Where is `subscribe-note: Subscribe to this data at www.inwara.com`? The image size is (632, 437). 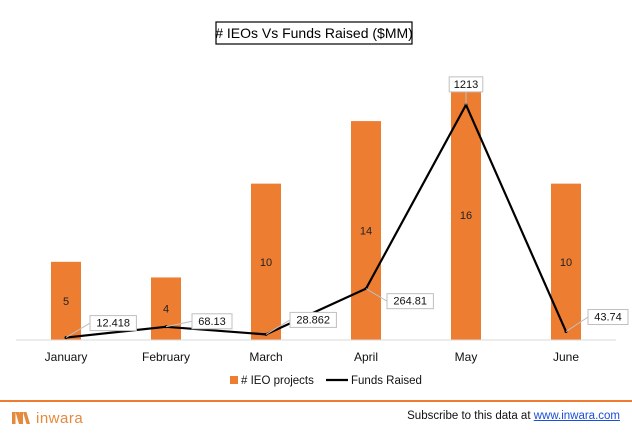
subscribe-note: Subscribe to this data at www.inwara.com is located at coordinates (513, 416).